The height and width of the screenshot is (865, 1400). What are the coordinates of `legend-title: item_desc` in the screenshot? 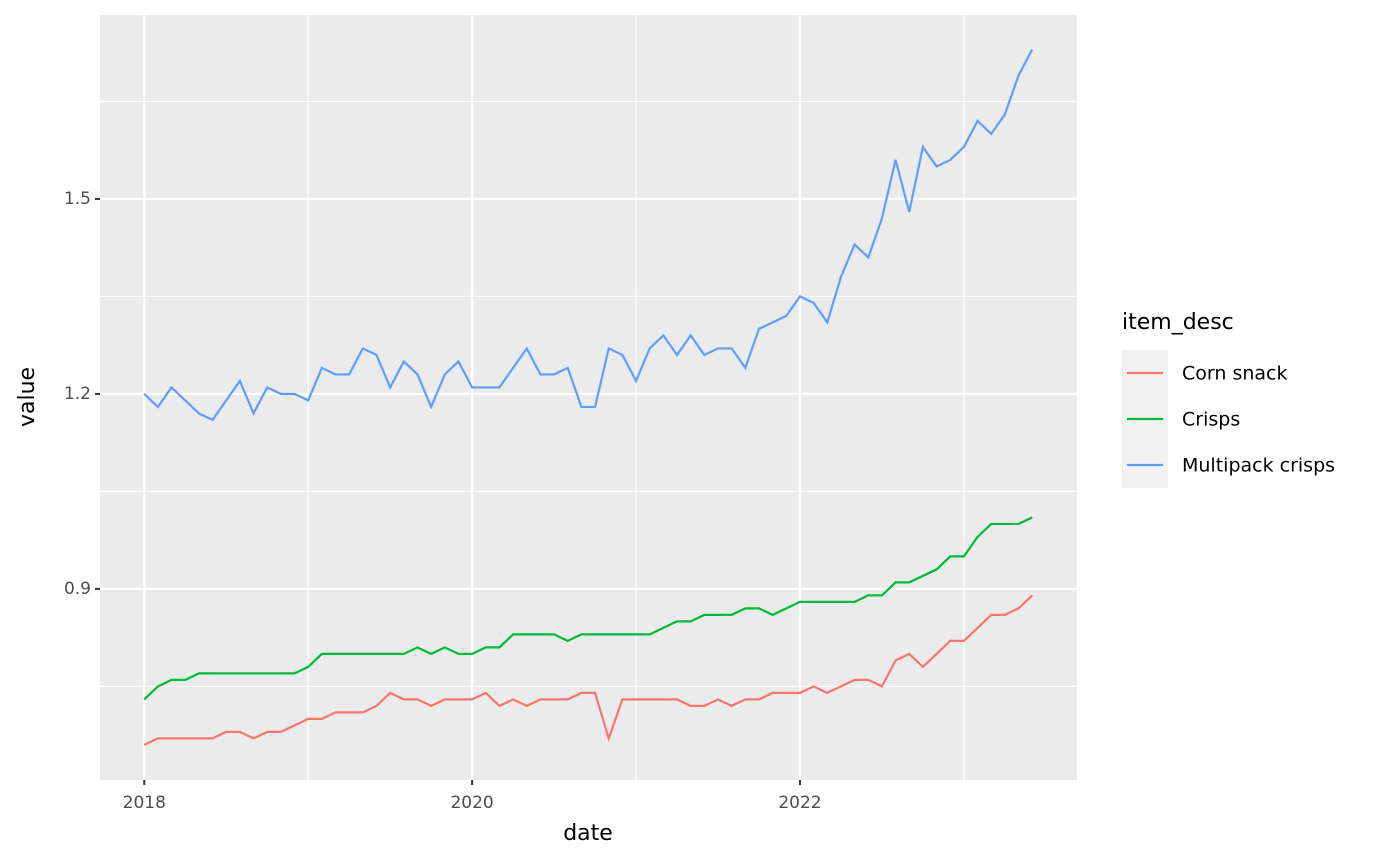 It's located at (1178, 322).